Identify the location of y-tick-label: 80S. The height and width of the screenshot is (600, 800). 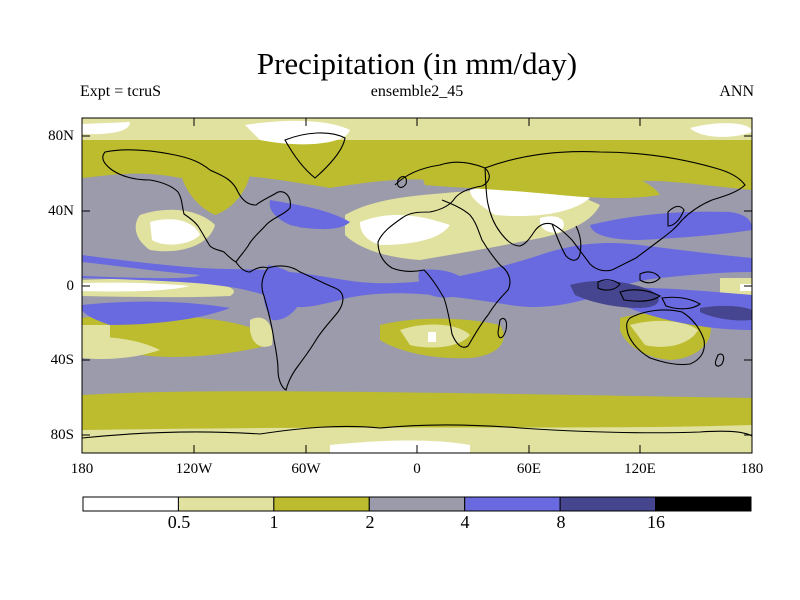
(62, 435).